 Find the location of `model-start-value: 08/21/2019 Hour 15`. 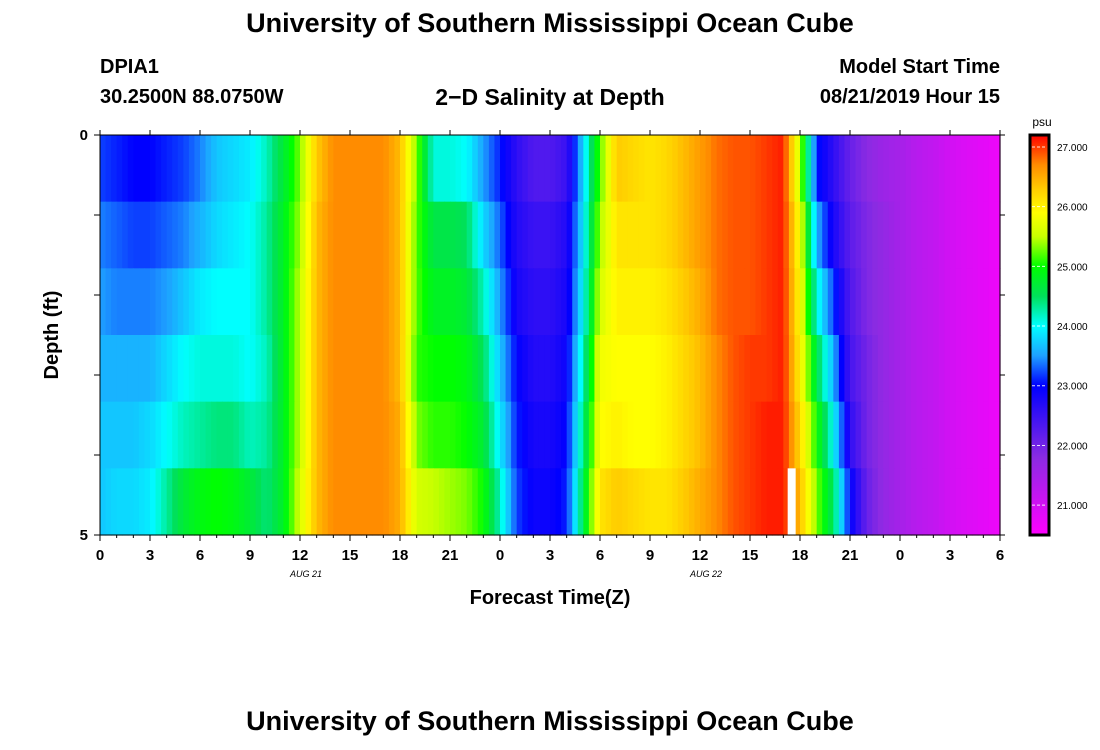

model-start-value: 08/21/2019 Hour 15 is located at coordinates (909, 97).